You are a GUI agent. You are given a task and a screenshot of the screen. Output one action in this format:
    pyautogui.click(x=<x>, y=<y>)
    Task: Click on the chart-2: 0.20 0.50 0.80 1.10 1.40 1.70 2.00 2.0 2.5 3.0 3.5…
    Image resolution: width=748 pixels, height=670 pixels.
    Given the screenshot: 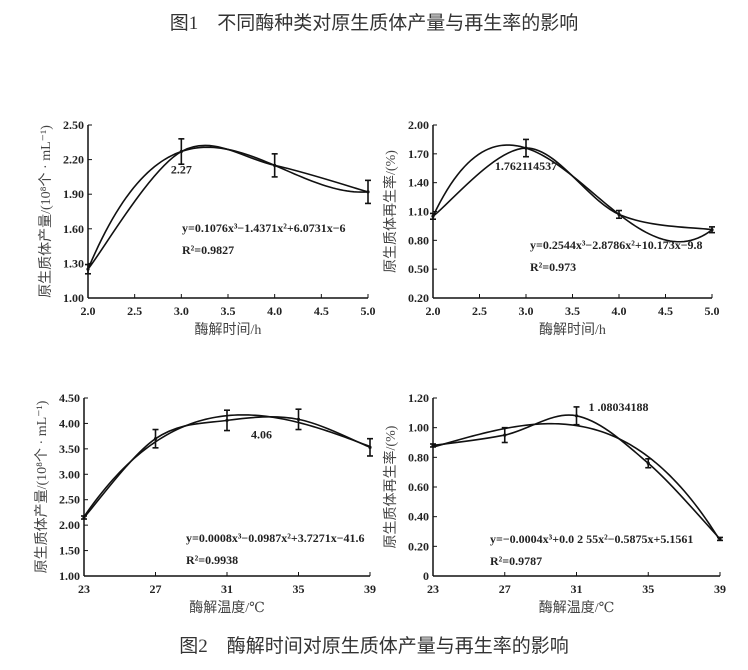 What is the action you would take?
    pyautogui.click(x=551, y=228)
    